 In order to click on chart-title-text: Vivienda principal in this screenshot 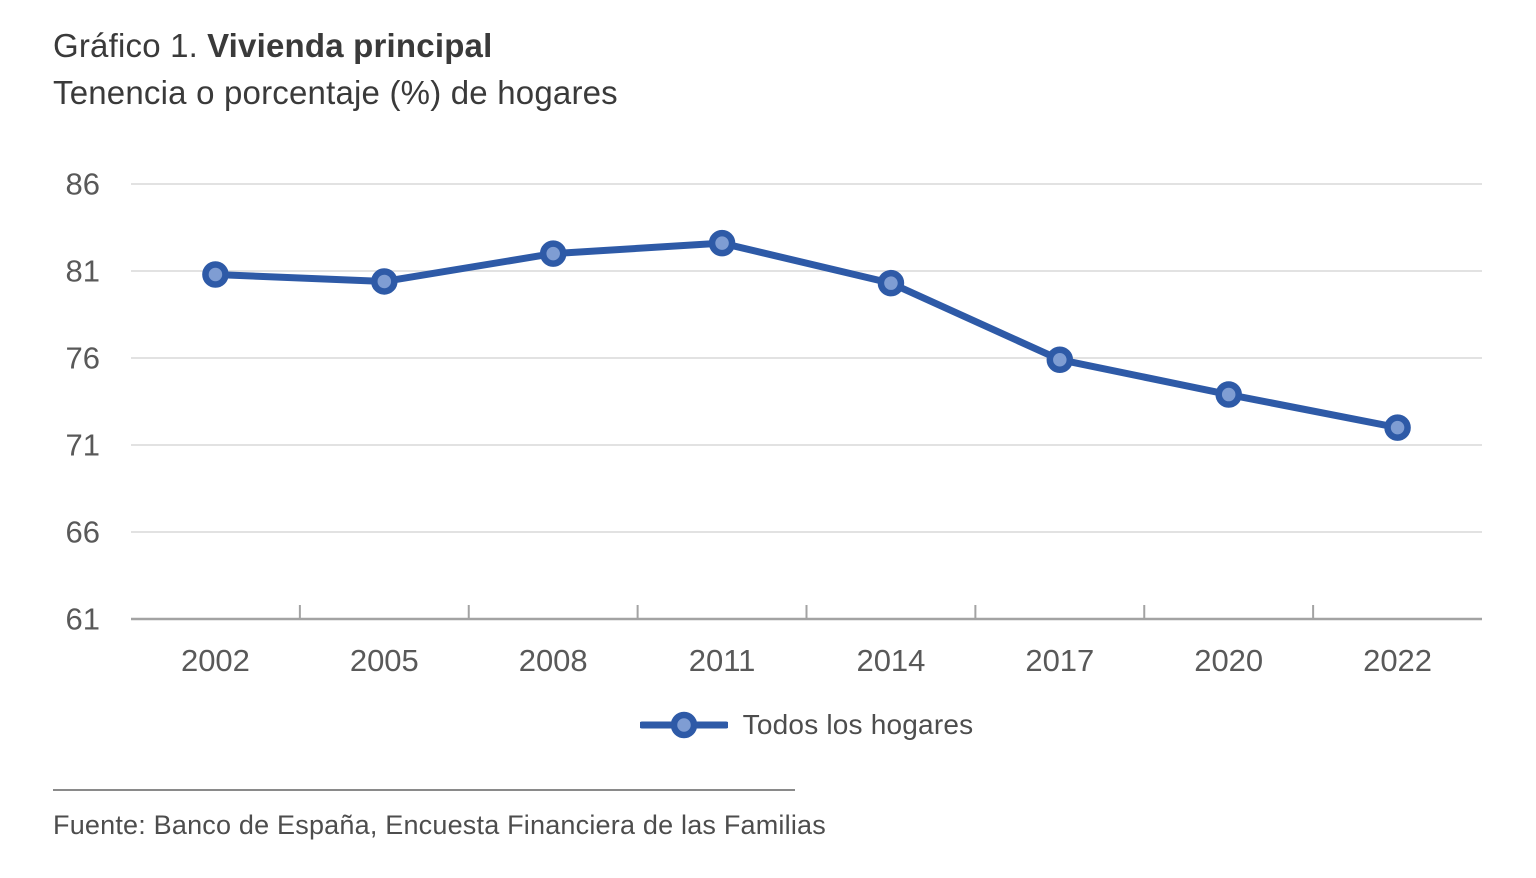, I will do `click(350, 45)`.